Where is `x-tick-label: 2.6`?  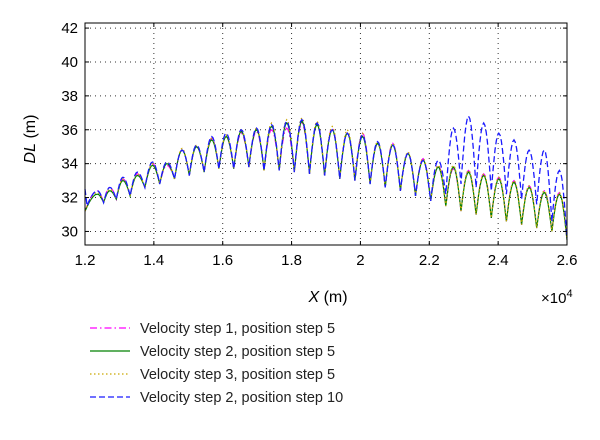 x-tick-label: 2.6 is located at coordinates (567, 260).